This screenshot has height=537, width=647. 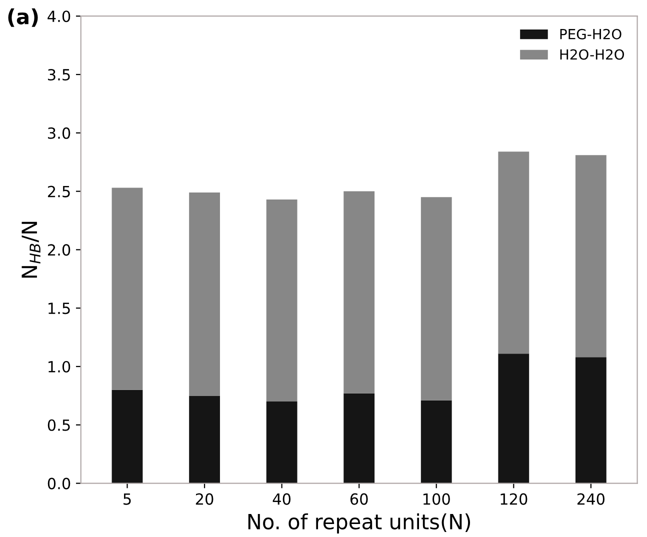 What do you see at coordinates (436, 499) in the screenshot?
I see `x-tick-label: 100` at bounding box center [436, 499].